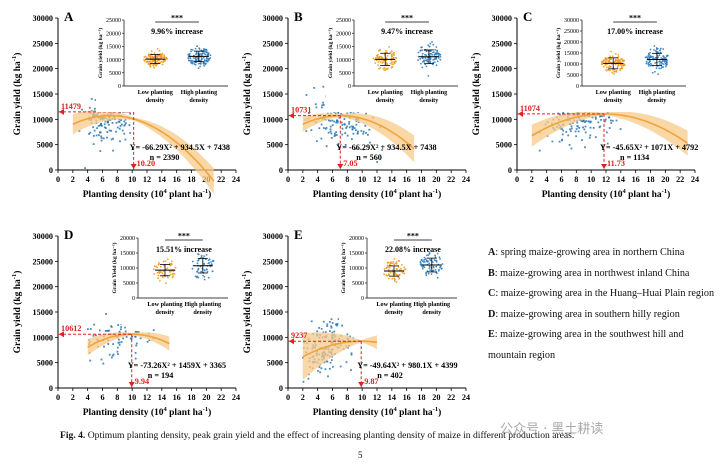 Image resolution: width=725 pixels, height=467 pixels. I want to click on optimum-density-arrow, so click(131, 384).